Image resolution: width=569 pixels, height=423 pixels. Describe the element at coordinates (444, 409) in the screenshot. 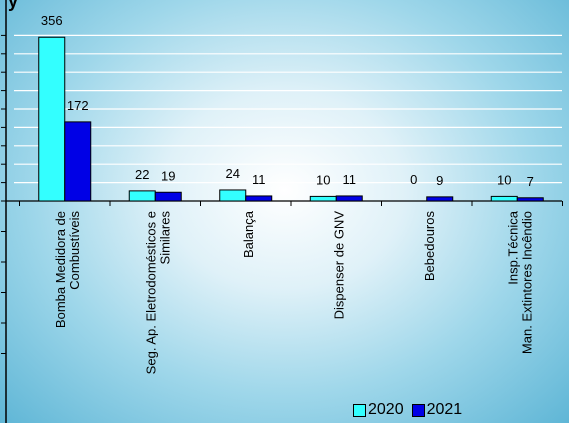

I see `legend-label-2021: 2021` at that location.